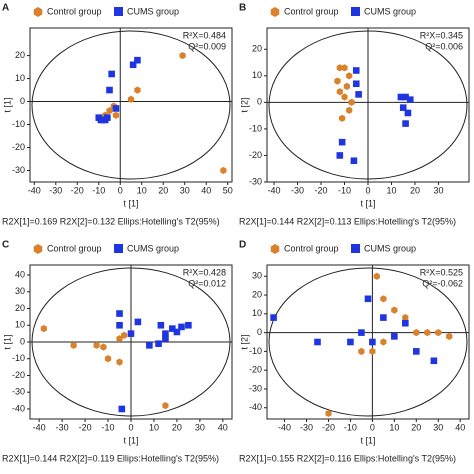 This screenshot has height=474, width=474. Describe the element at coordinates (7, 341) in the screenshot. I see `y-axis-label: t [1]` at that location.